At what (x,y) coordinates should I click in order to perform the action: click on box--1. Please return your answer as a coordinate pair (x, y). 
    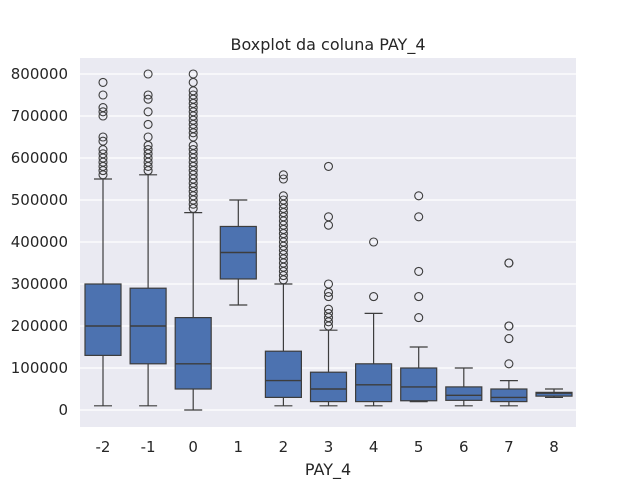
    Looking at the image, I should click on (148, 238).